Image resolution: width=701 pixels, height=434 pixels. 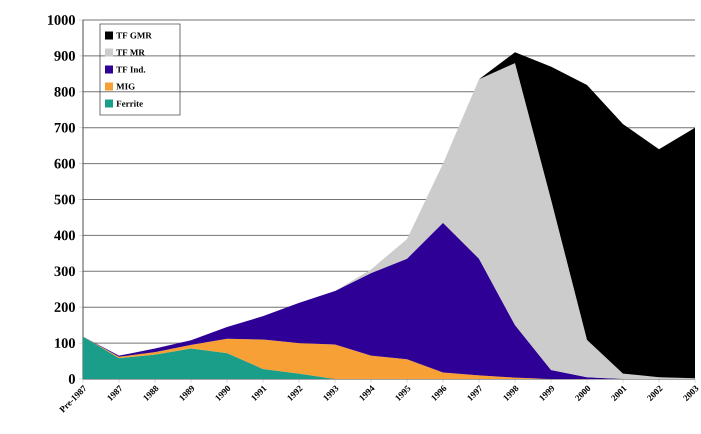 What do you see at coordinates (134, 35) in the screenshot?
I see `legend-label: TF GMR` at bounding box center [134, 35].